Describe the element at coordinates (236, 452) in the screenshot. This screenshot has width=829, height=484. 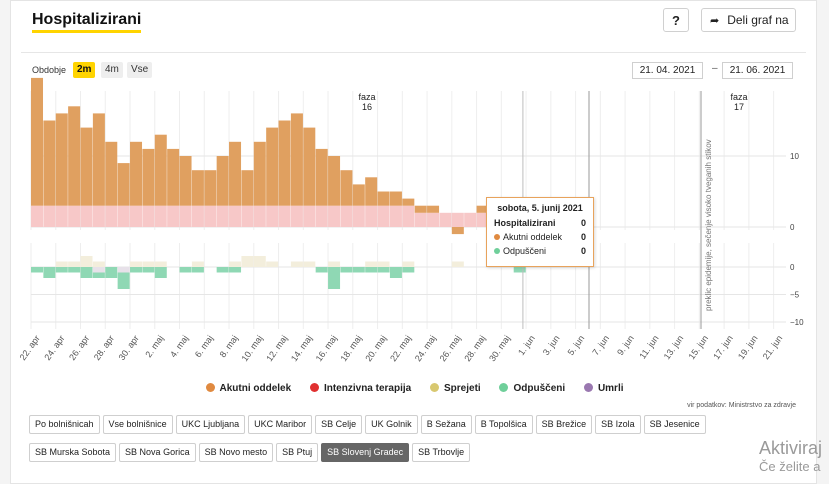
I see `hospital-button: SB Novo mesto` at that location.